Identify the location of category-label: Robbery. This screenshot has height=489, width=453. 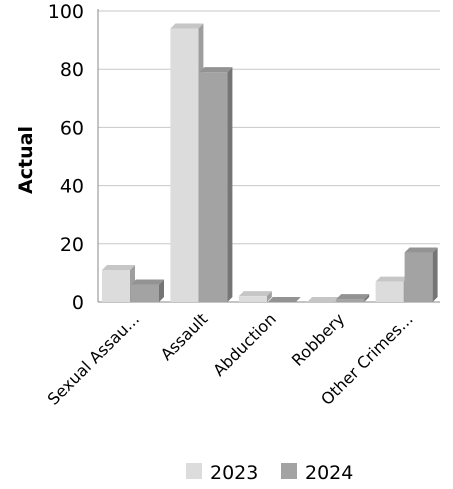
(318, 339).